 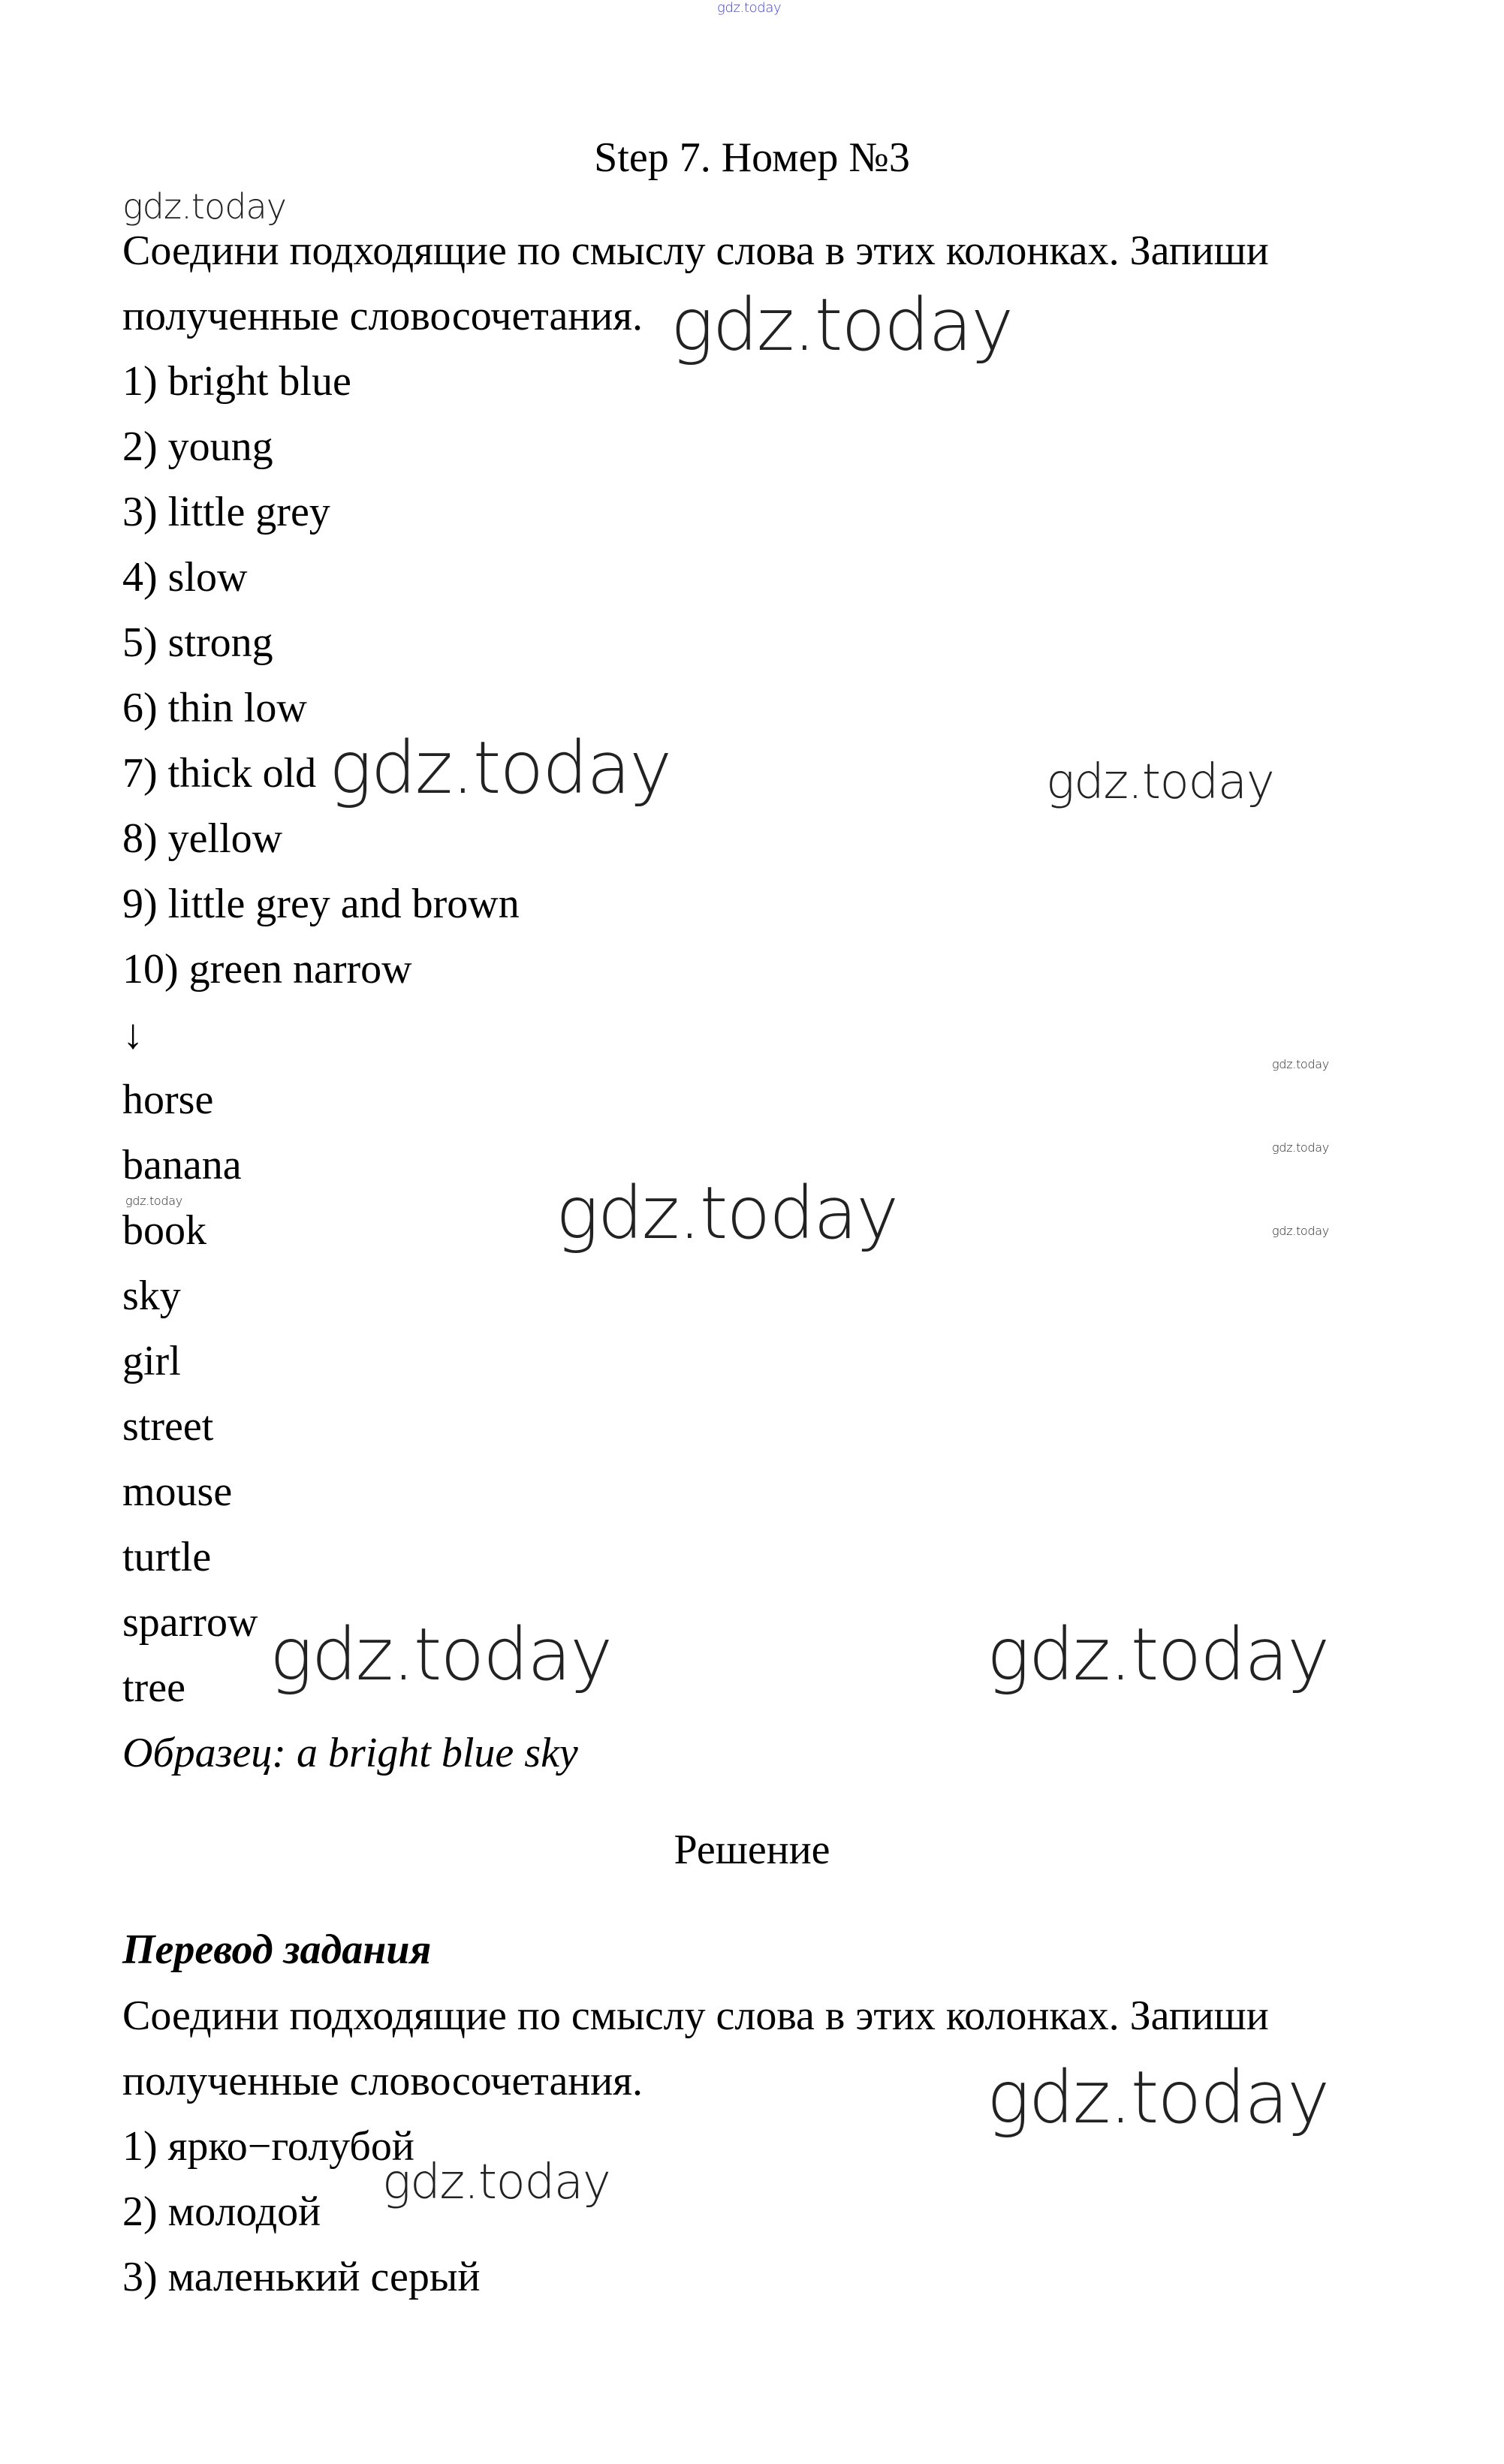 What do you see at coordinates (185, 577) in the screenshot?
I see `adjective-item: 4) slow` at bounding box center [185, 577].